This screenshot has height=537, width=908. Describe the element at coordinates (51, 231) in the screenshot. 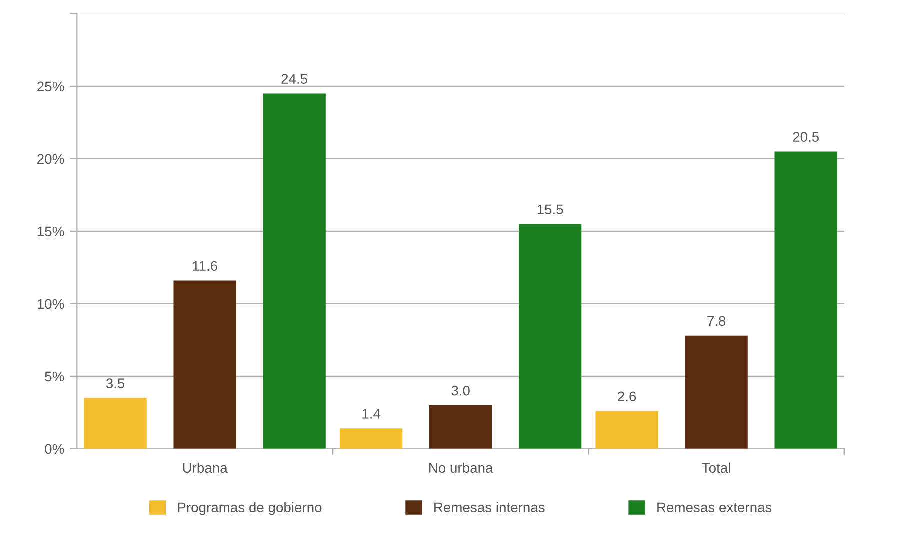

I see `y-tick-label: 15%` at that location.